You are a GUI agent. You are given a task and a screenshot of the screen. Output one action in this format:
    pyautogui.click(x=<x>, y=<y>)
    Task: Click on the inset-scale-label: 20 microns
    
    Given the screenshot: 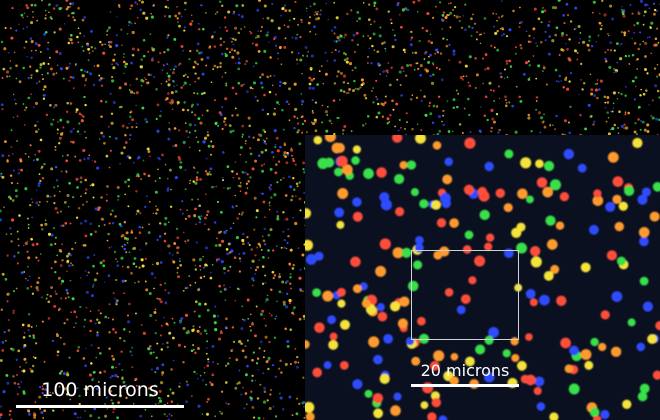 What is the action you would take?
    pyautogui.click(x=465, y=370)
    